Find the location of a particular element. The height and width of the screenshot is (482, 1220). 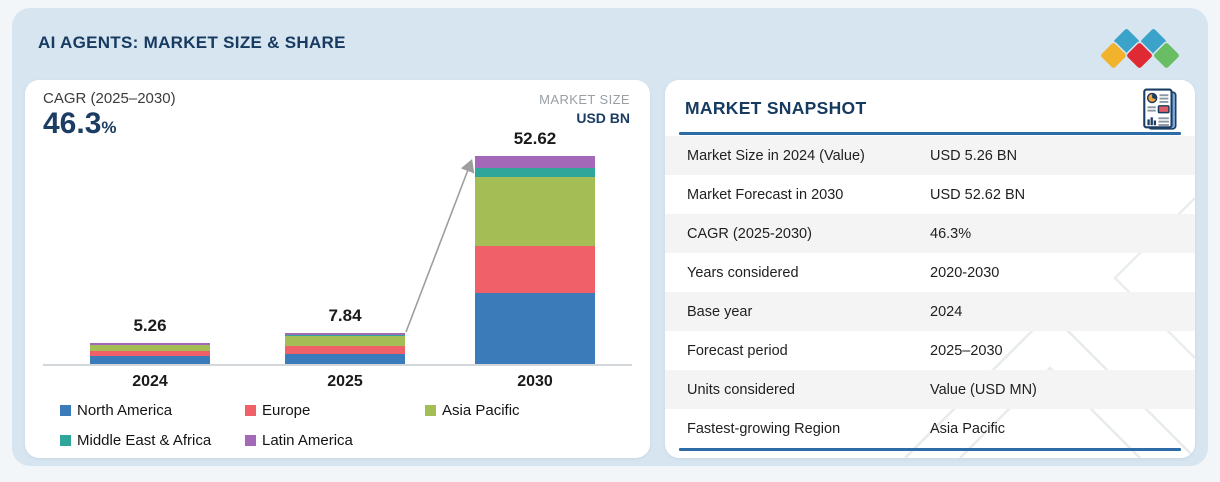

row-value: 2020-2030 is located at coordinates (965, 272).